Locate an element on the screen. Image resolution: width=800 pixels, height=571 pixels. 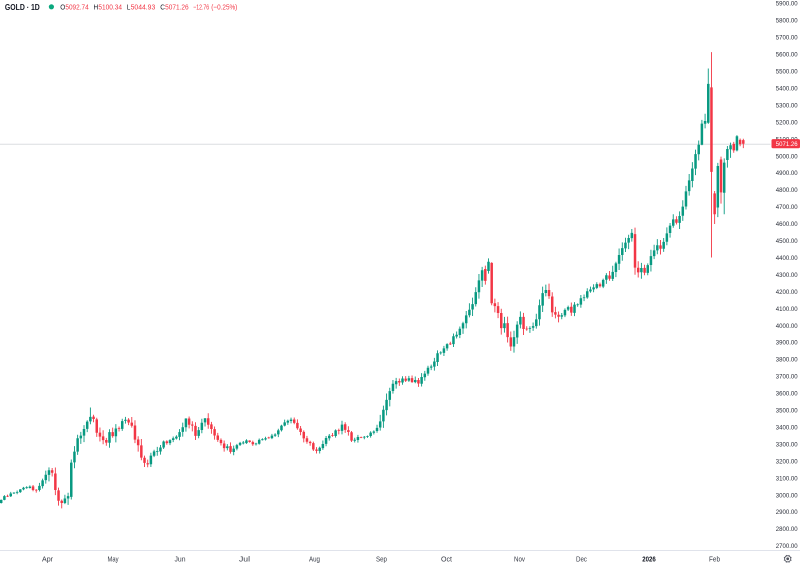
svg-text: Oct is located at coordinates (446, 559).